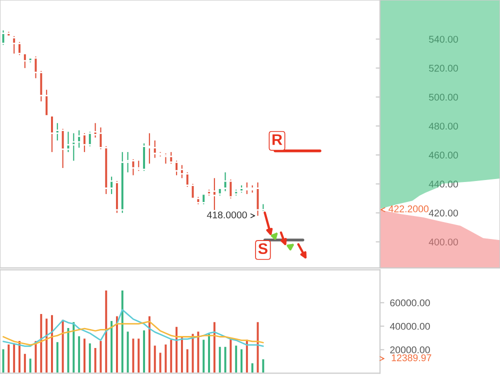 The width and height of the screenshot is (500, 380). I want to click on y-tick-label: 540.00, so click(443, 39).